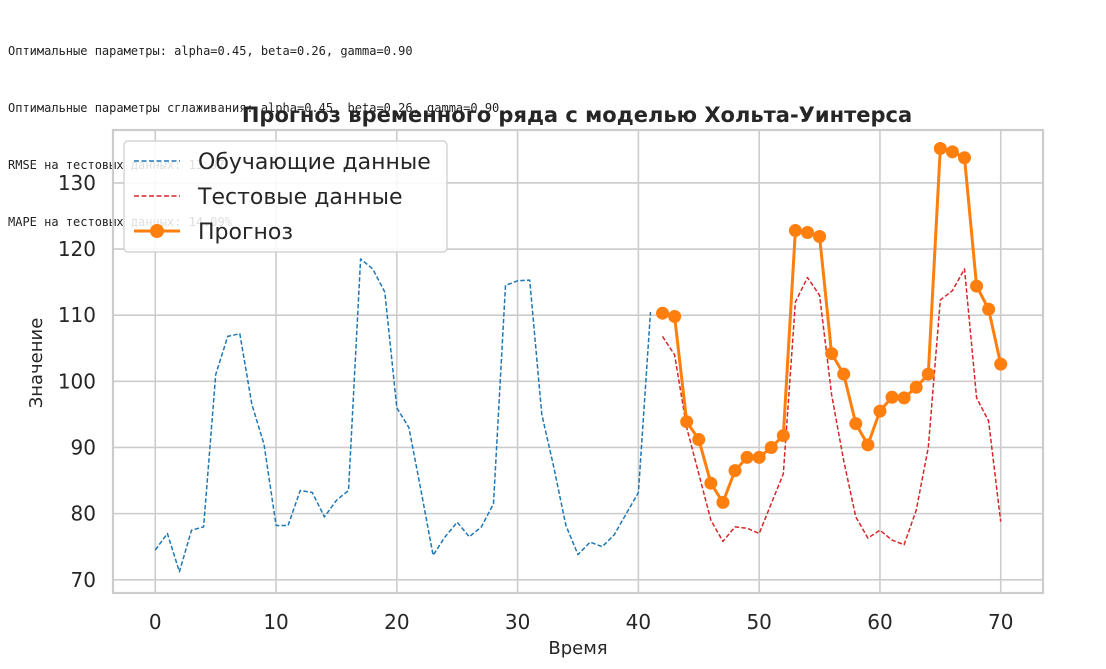 This screenshot has height=669, width=1106. Describe the element at coordinates (83, 514) in the screenshot. I see `y-tick-label: 80` at that location.